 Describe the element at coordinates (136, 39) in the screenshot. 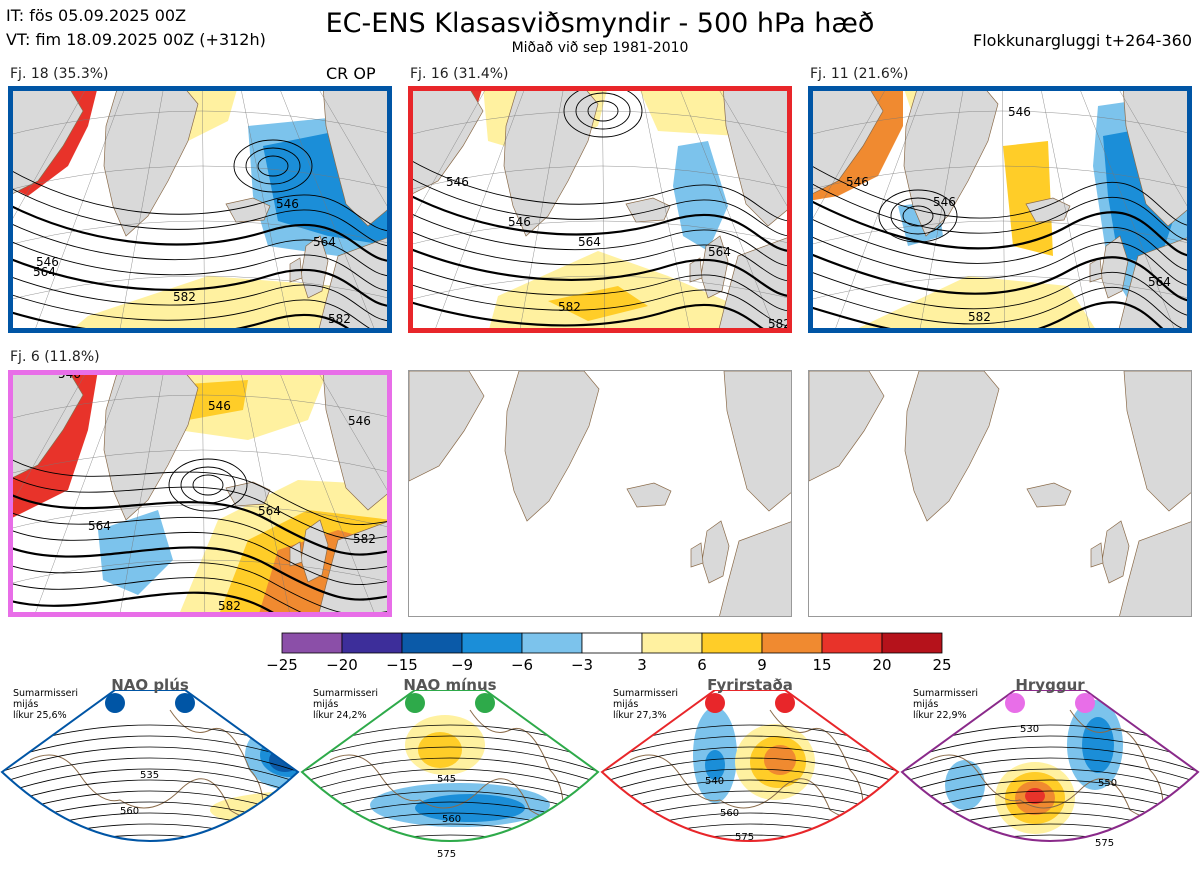

I see `valid-time: VT: fim 18.09.2025 00Z (+312h)` at that location.